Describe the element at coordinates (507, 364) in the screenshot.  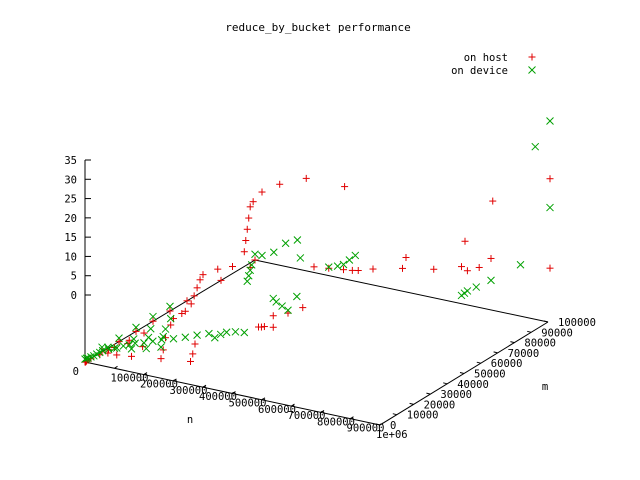
I see `y-tick-label: 60000` at that location.